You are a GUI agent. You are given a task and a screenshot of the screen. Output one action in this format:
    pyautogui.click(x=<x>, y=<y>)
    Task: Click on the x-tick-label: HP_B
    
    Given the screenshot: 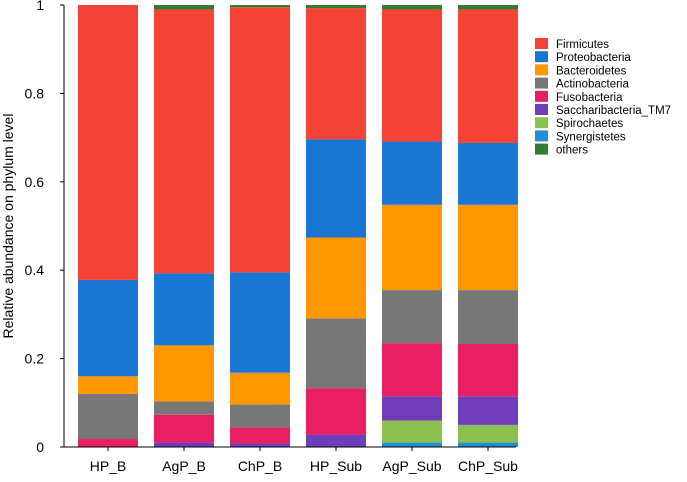 What is the action you would take?
    pyautogui.click(x=108, y=466)
    